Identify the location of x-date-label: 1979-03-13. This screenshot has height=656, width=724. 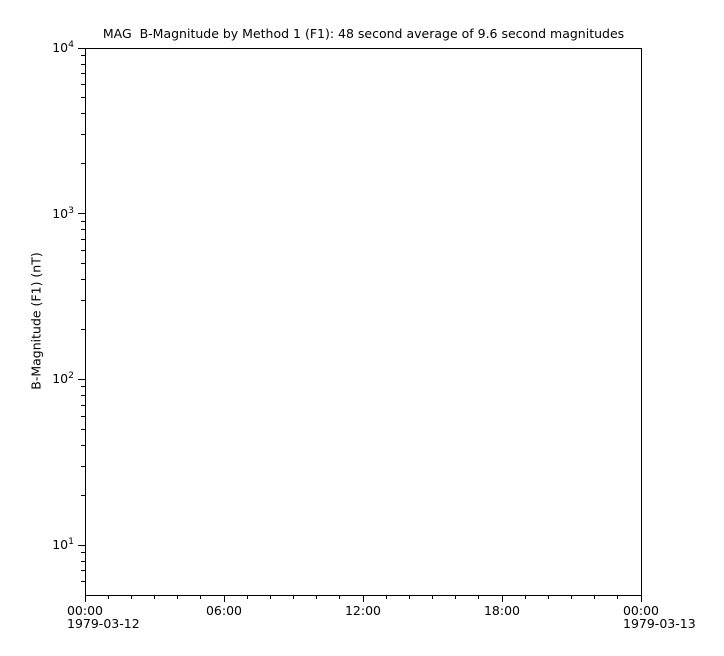
(659, 623).